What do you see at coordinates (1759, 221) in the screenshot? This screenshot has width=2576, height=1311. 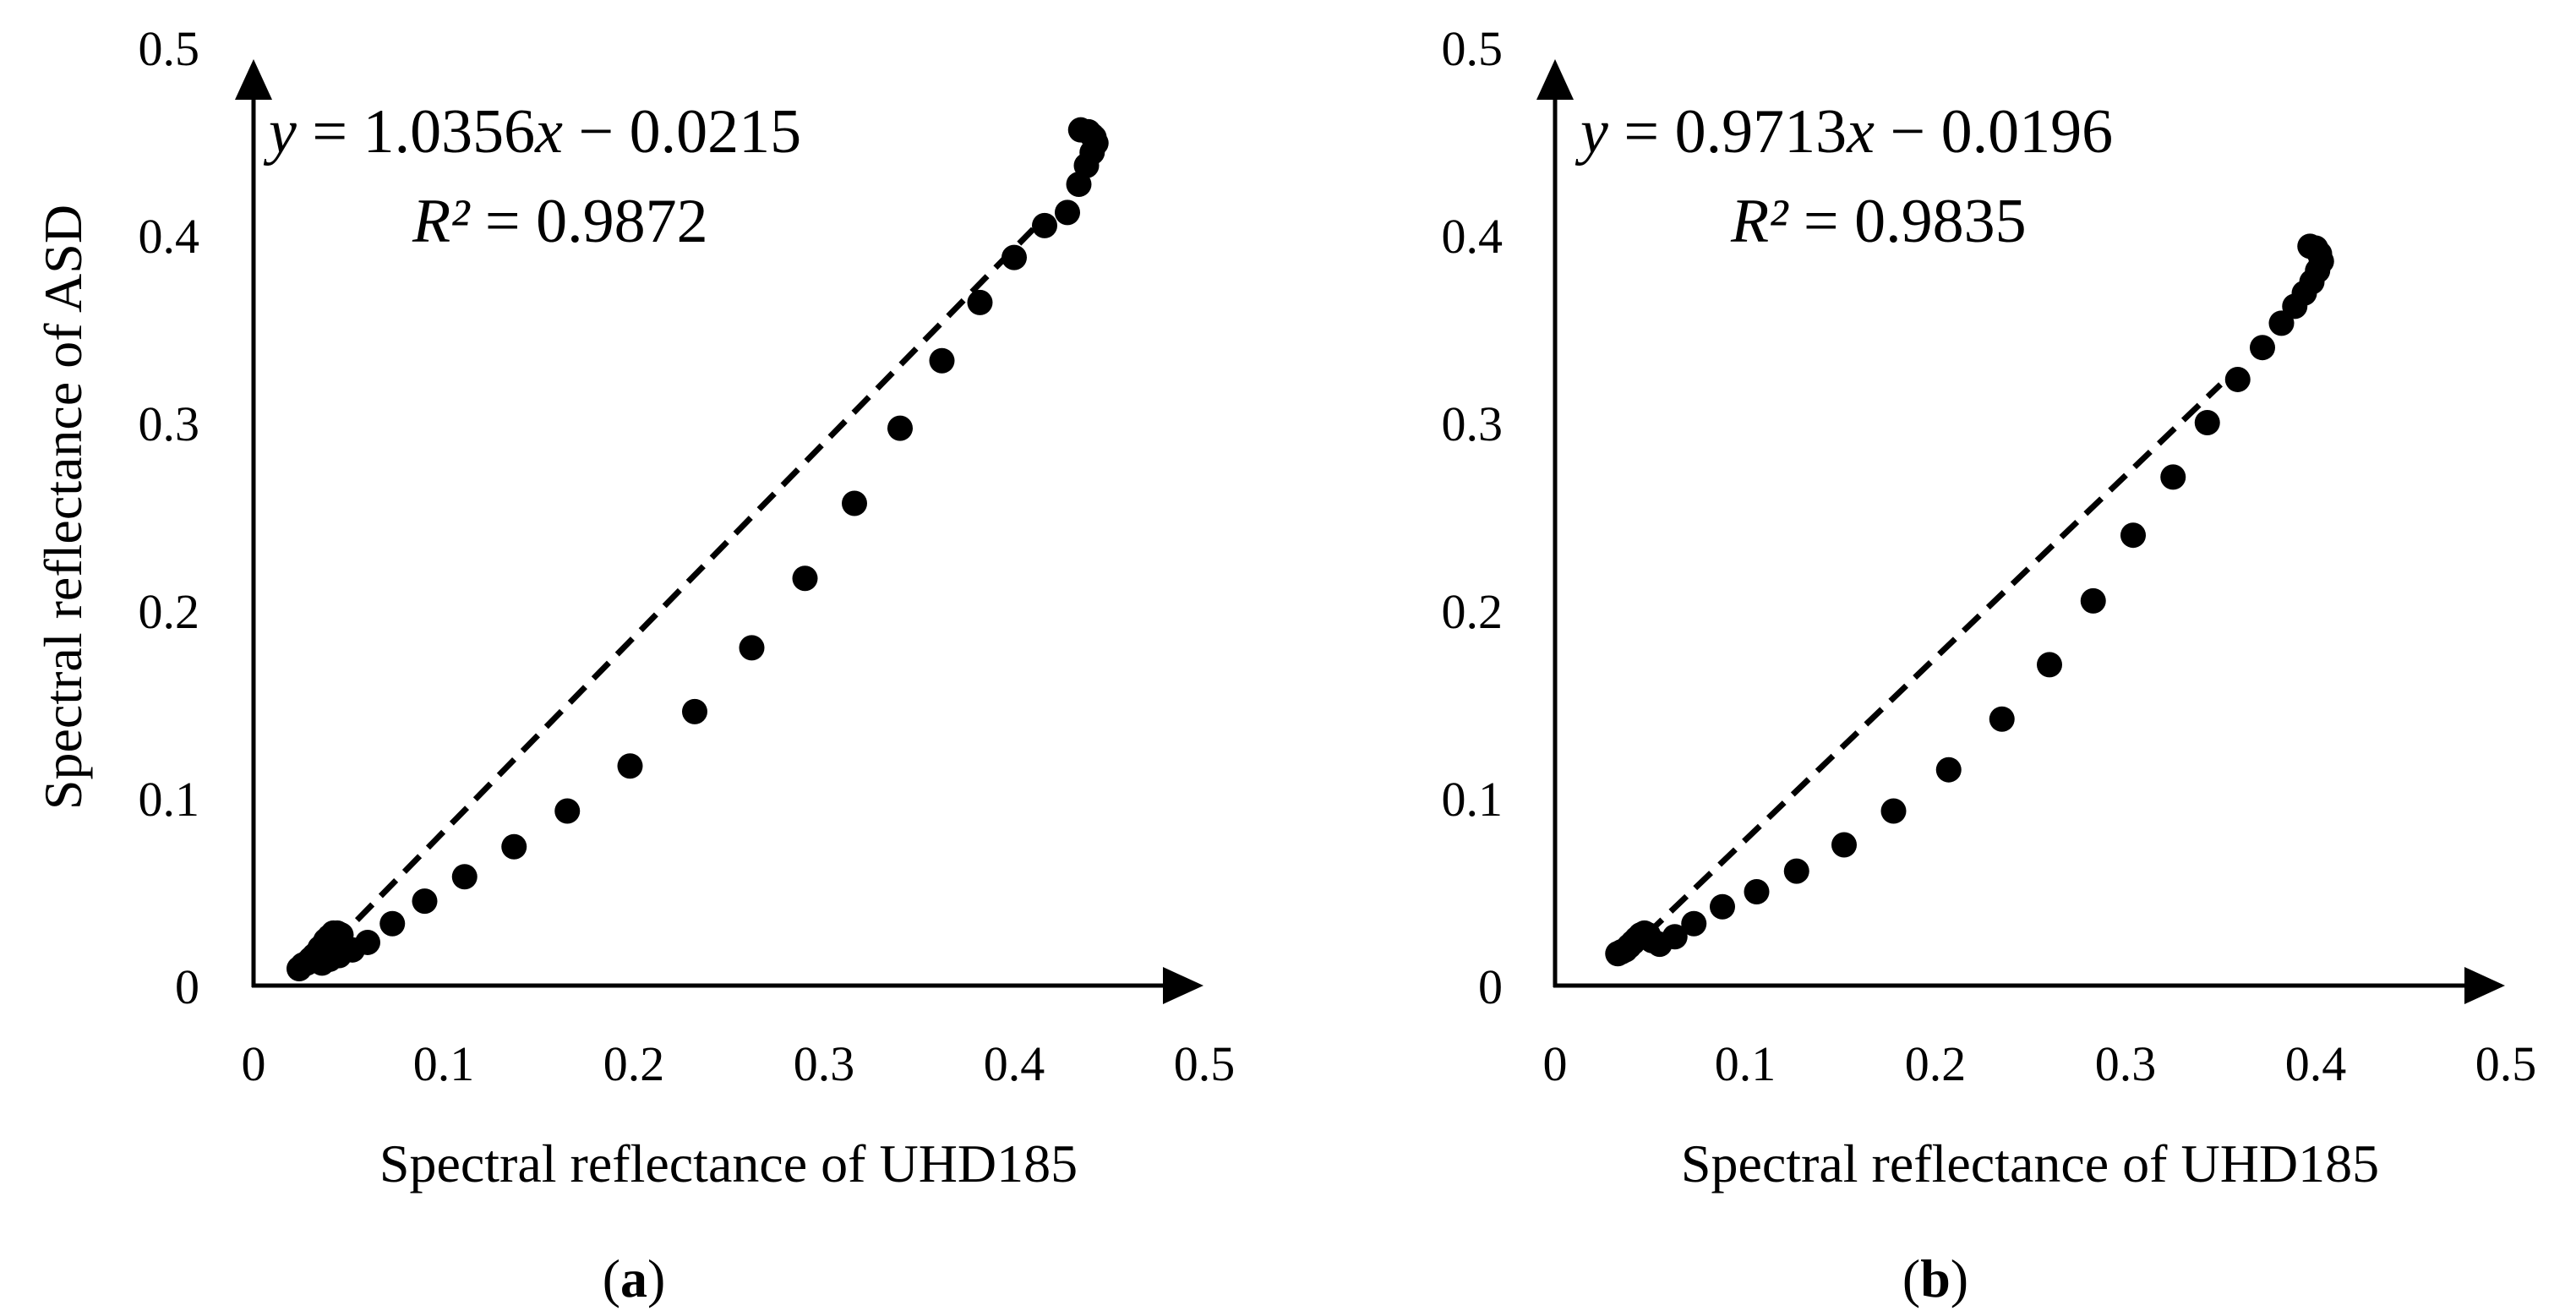 I see `panel-b-r2-symbol: R²` at bounding box center [1759, 221].